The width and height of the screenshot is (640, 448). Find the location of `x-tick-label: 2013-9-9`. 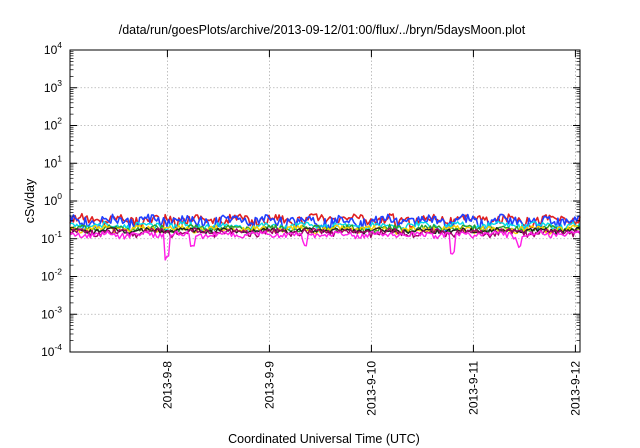

x-tick-label: 2013-9-9 is located at coordinates (269, 385).